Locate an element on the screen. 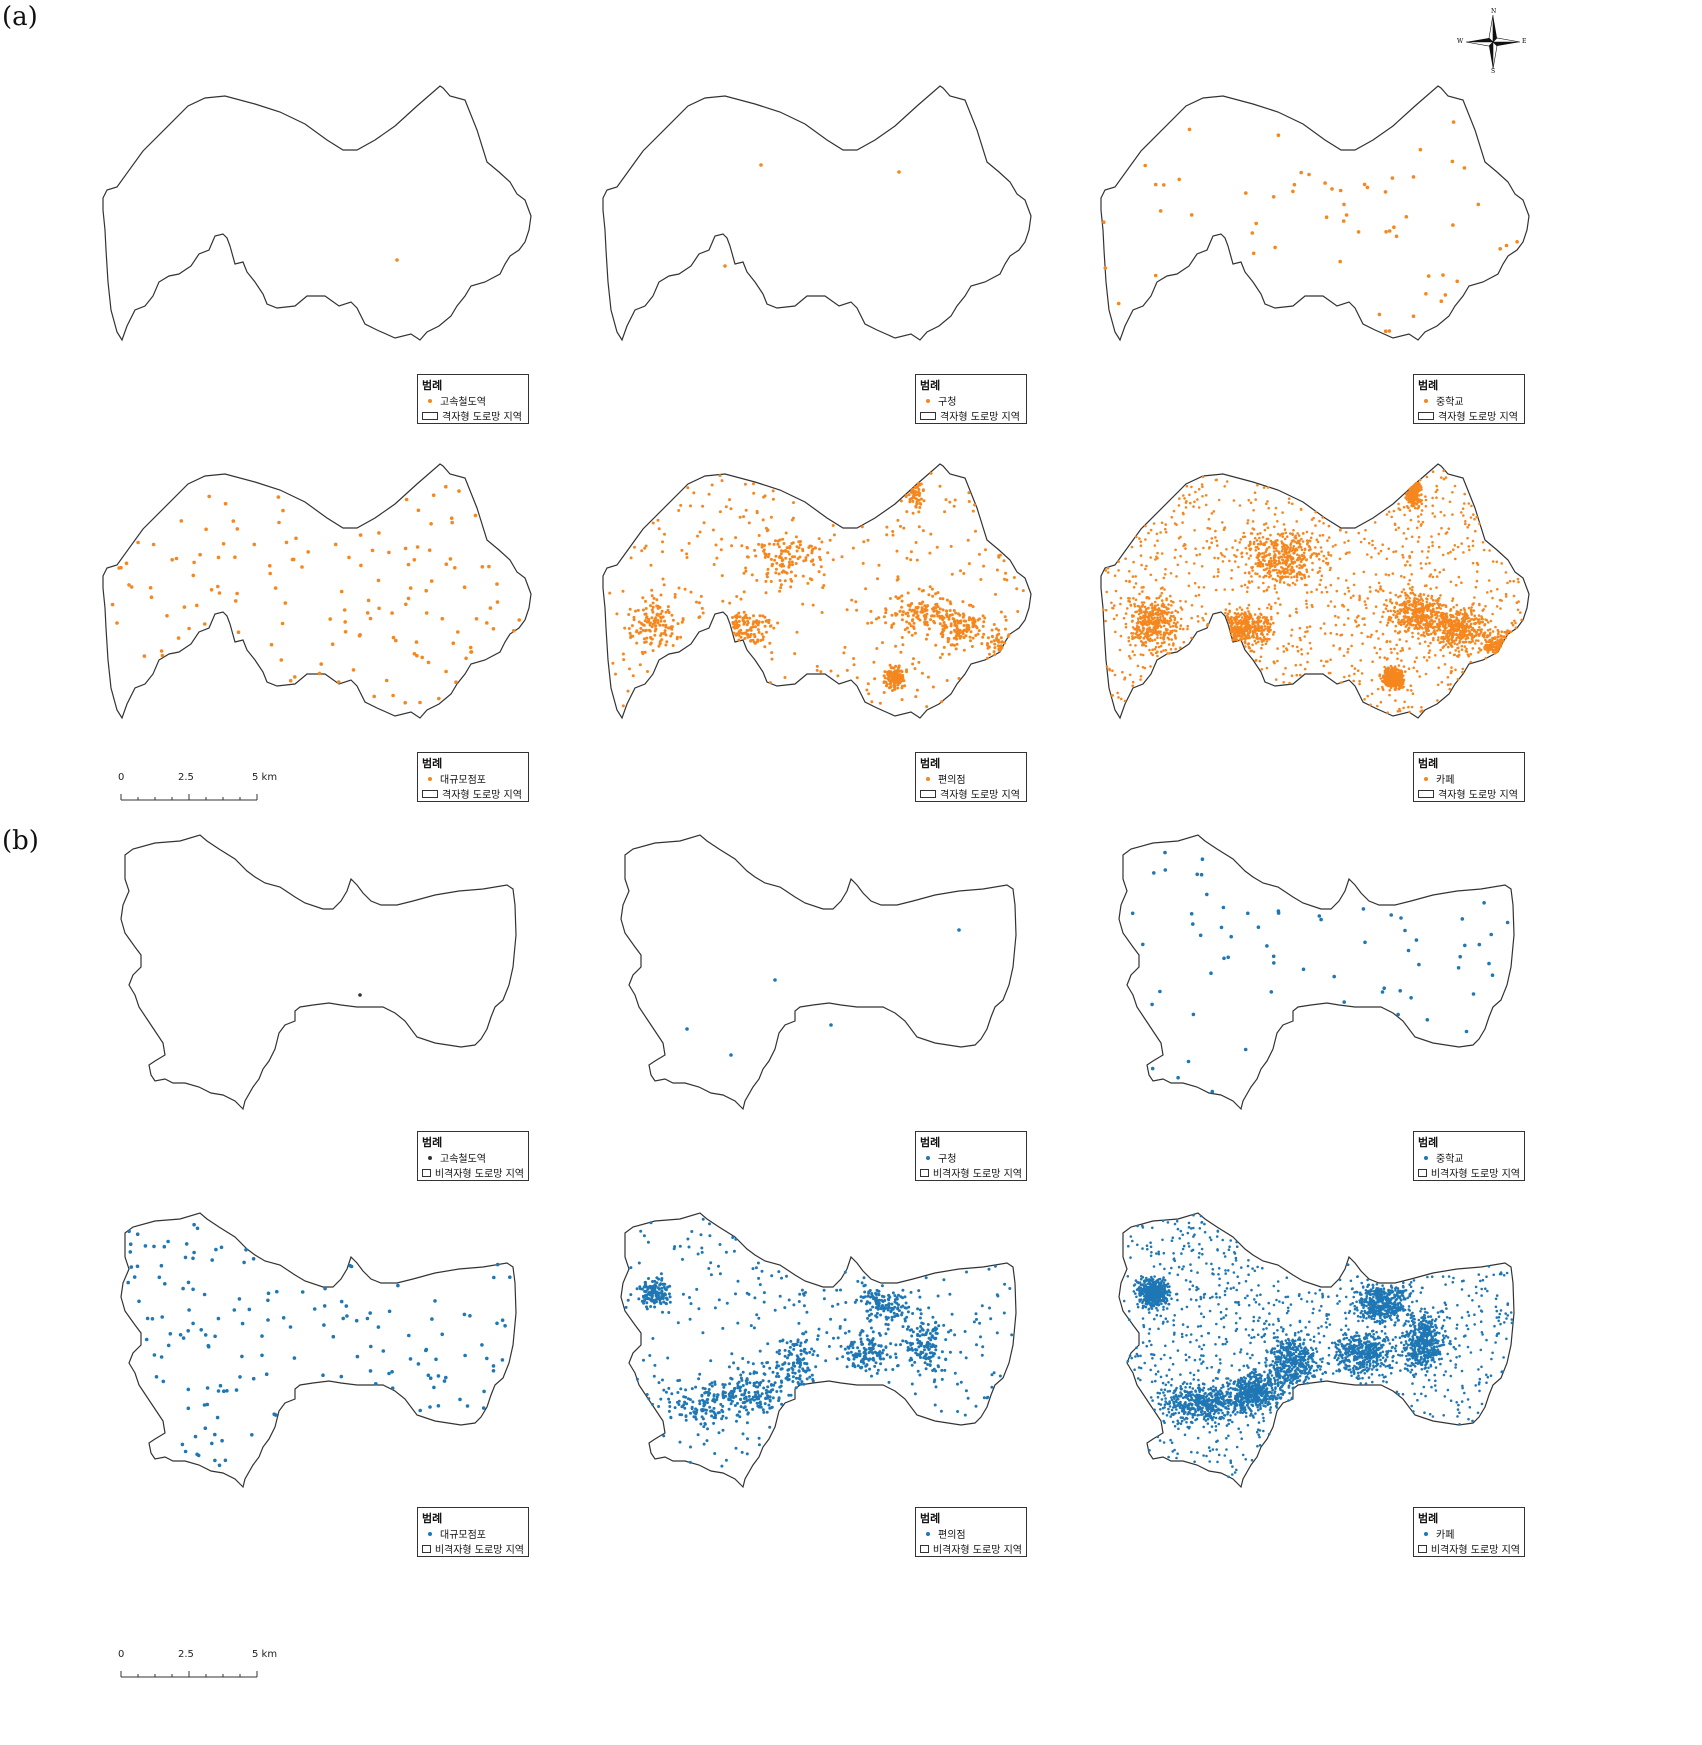 The image size is (1702, 1745). poi-points is located at coordinates (1310, 227).